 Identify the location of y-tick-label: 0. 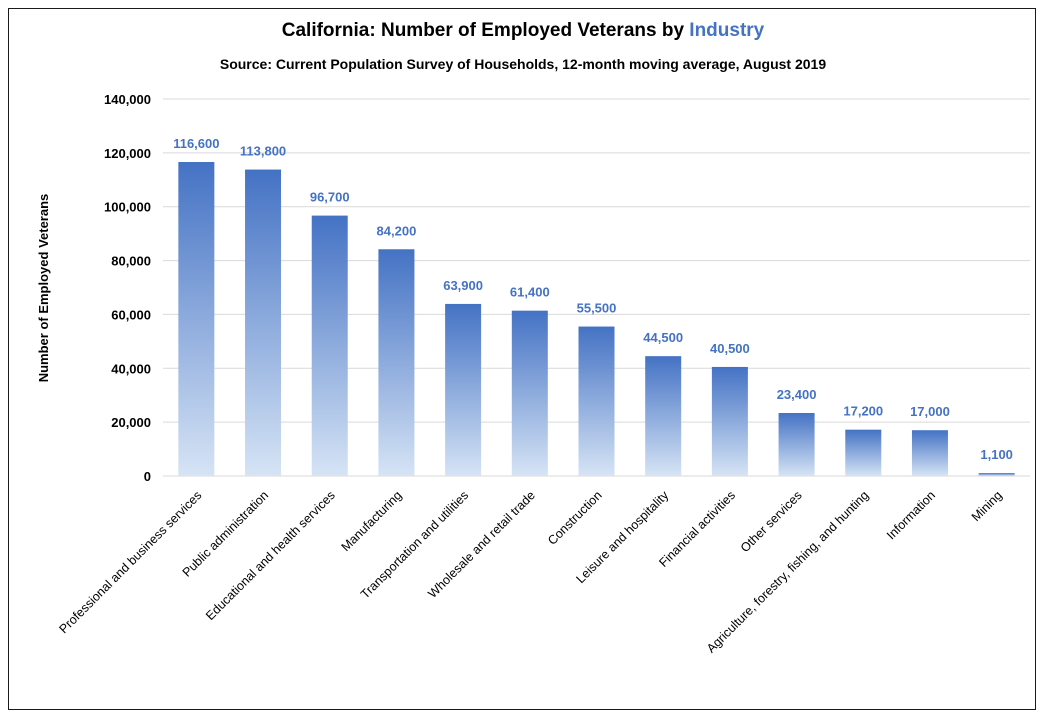
(147, 476).